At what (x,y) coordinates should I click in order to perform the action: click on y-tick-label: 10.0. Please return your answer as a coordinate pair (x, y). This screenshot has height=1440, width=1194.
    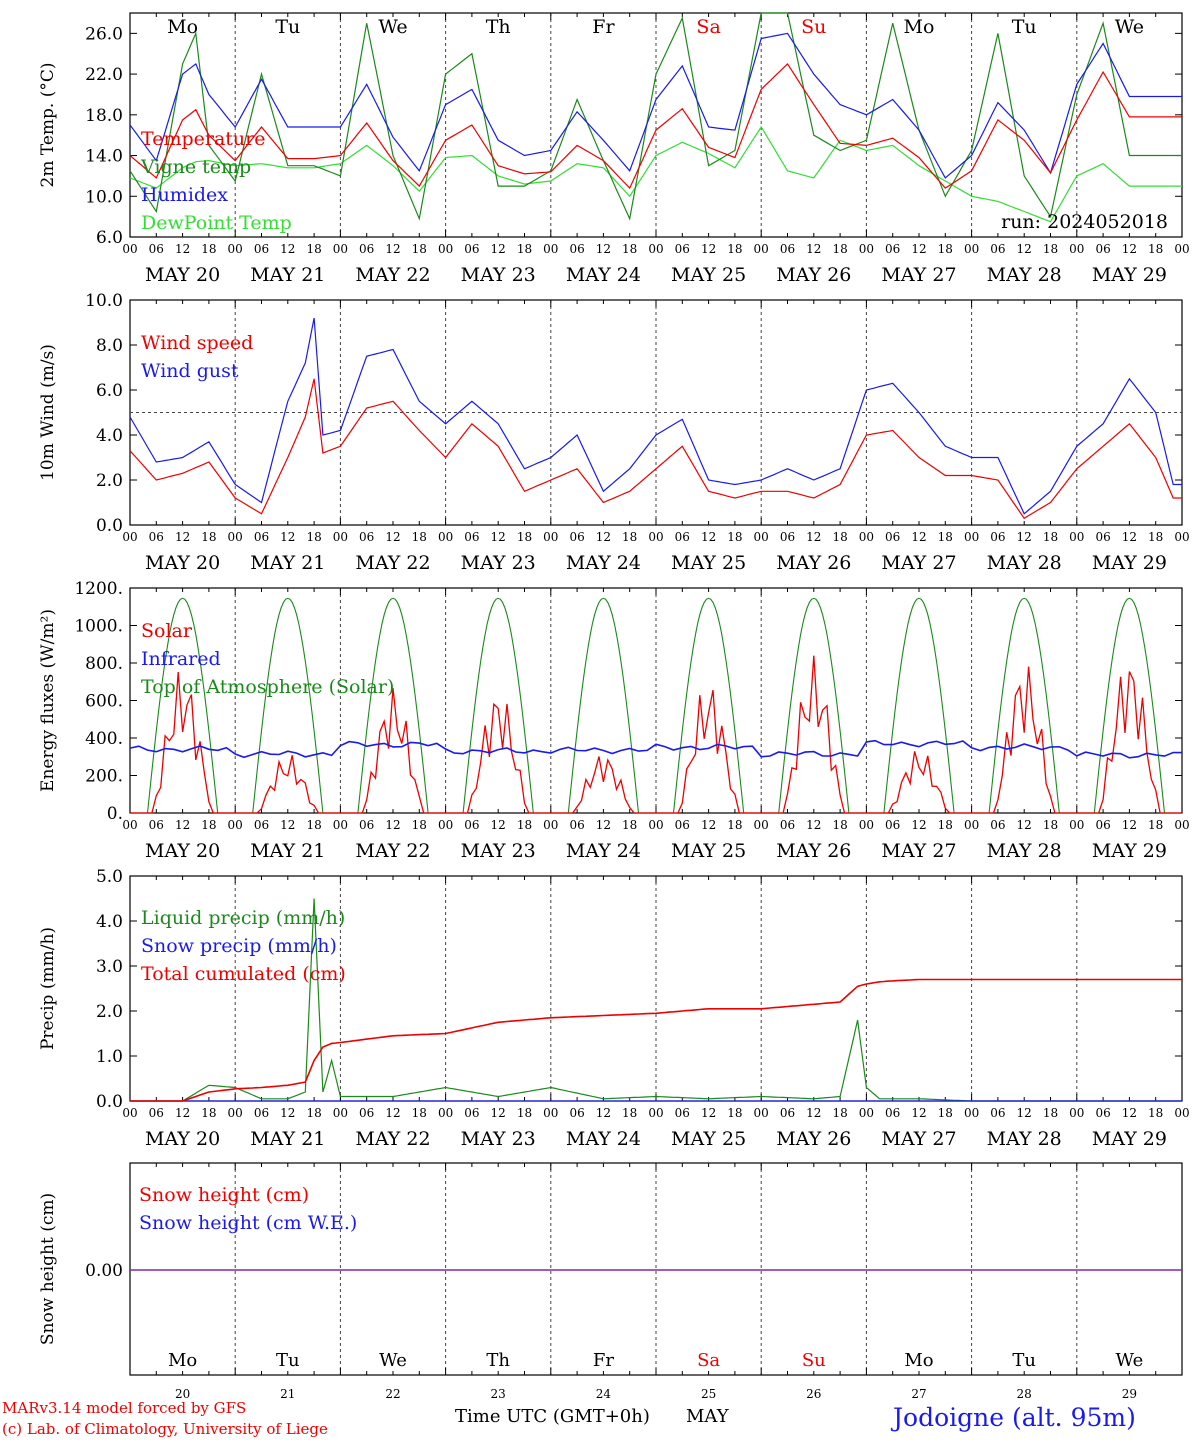
    Looking at the image, I should click on (104, 301).